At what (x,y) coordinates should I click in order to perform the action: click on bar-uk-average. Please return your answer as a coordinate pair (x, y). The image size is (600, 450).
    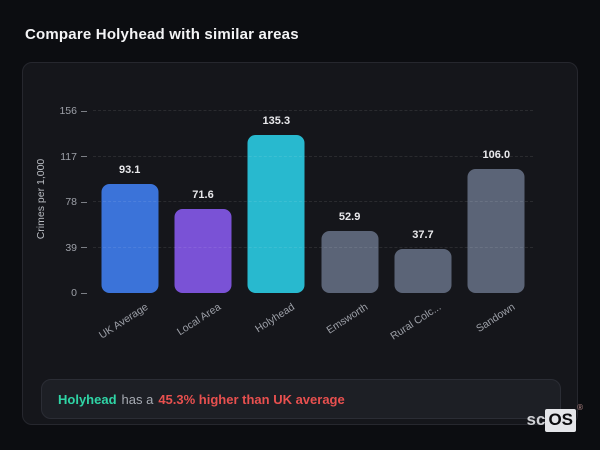
    Looking at the image, I should click on (130, 238).